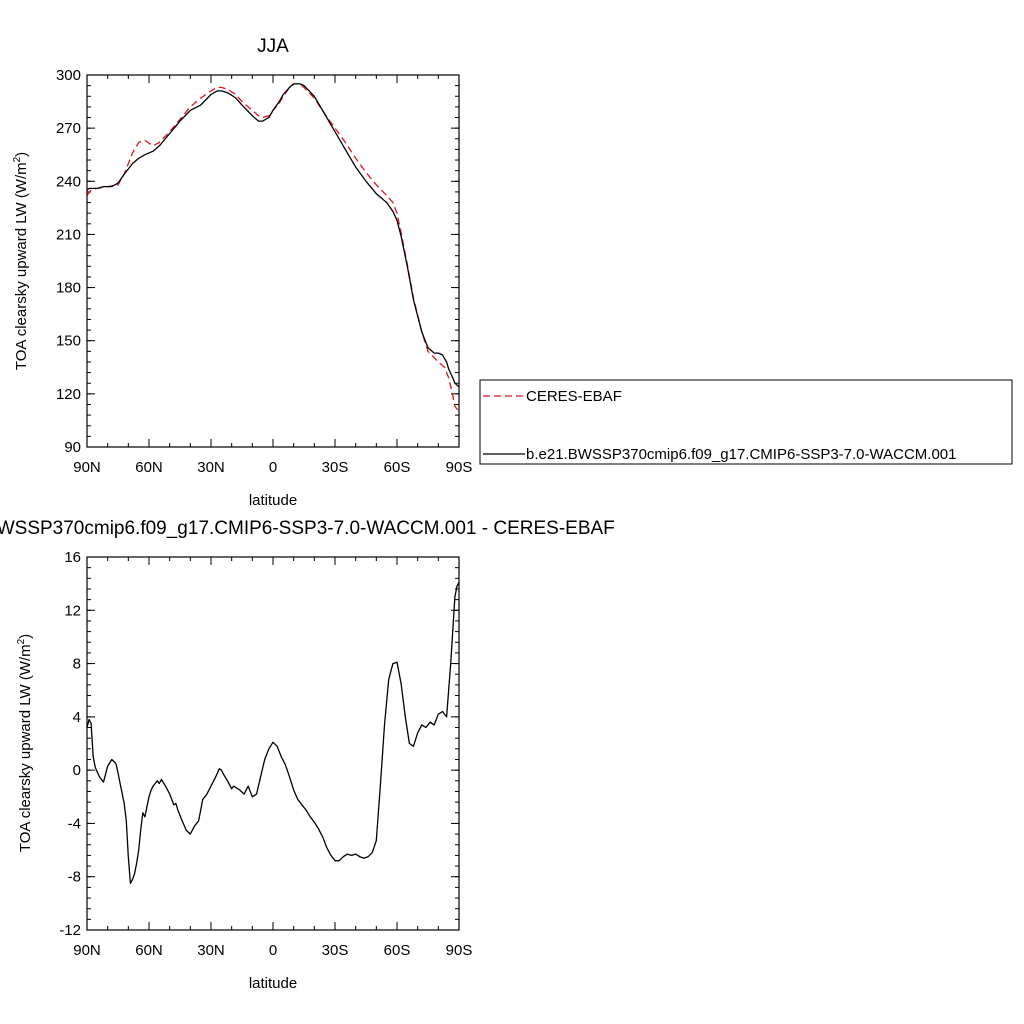 The image size is (1024, 1024). Describe the element at coordinates (74, 877) in the screenshot. I see `bottom-ytick-label: -8` at that location.